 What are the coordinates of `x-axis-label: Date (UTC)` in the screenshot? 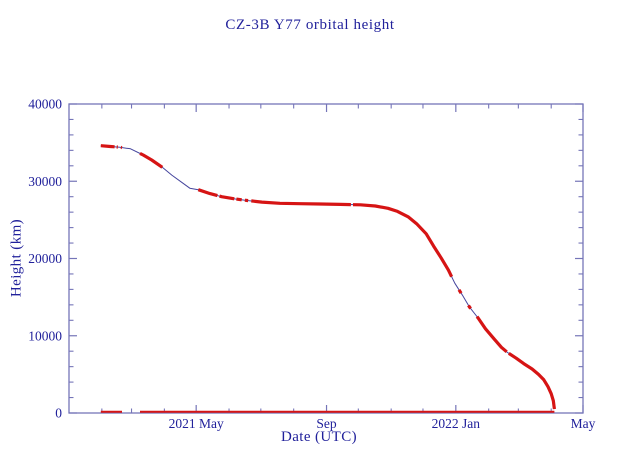 It's located at (319, 437).